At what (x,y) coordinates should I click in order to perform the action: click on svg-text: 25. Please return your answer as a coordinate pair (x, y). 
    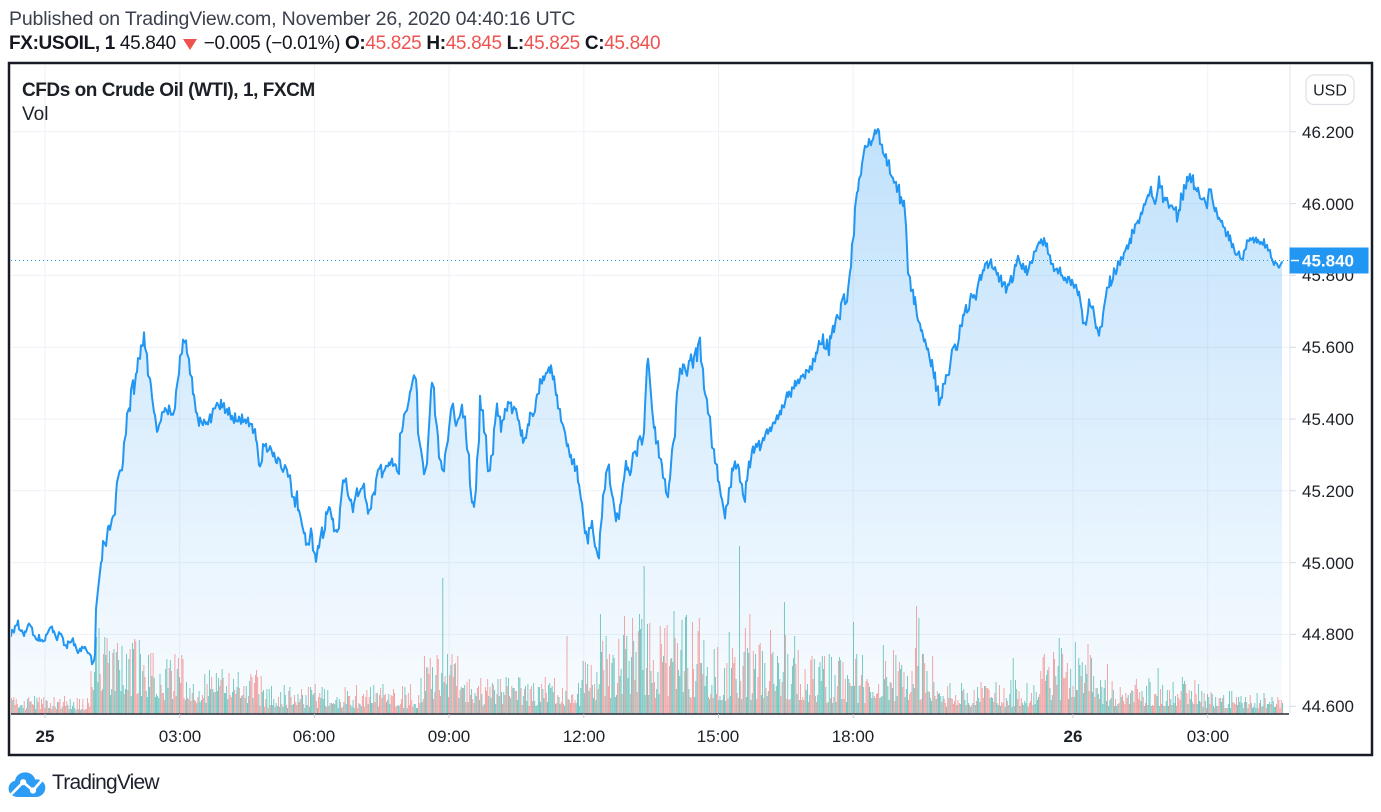
    Looking at the image, I should click on (45, 736).